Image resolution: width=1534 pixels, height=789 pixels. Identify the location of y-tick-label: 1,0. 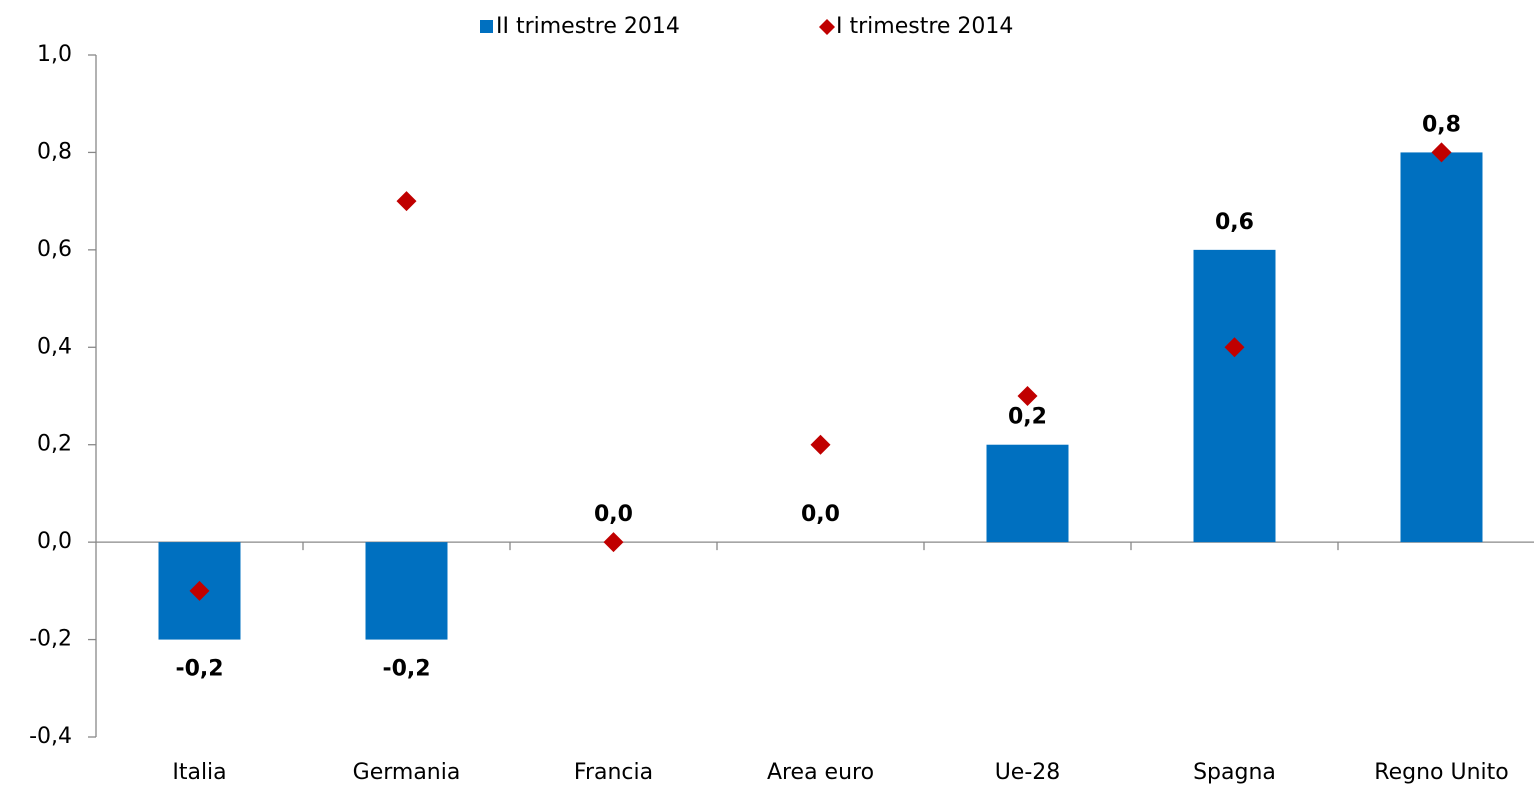
(54, 54).